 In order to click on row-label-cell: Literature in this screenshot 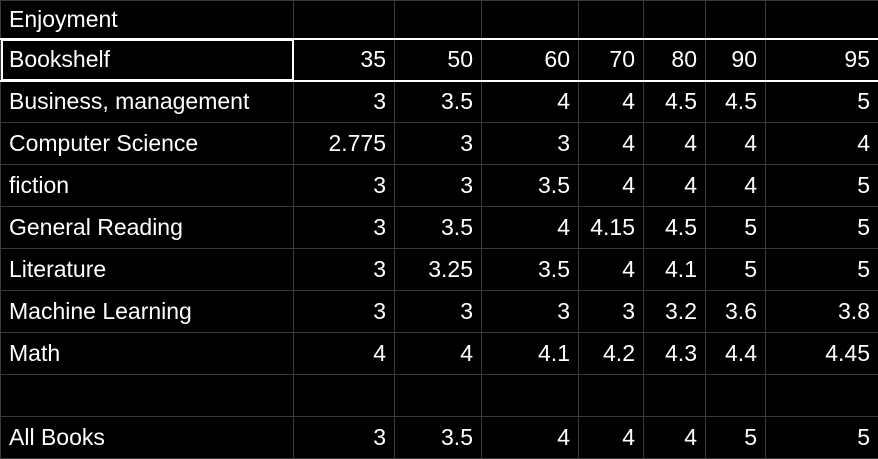, I will do `click(147, 270)`.